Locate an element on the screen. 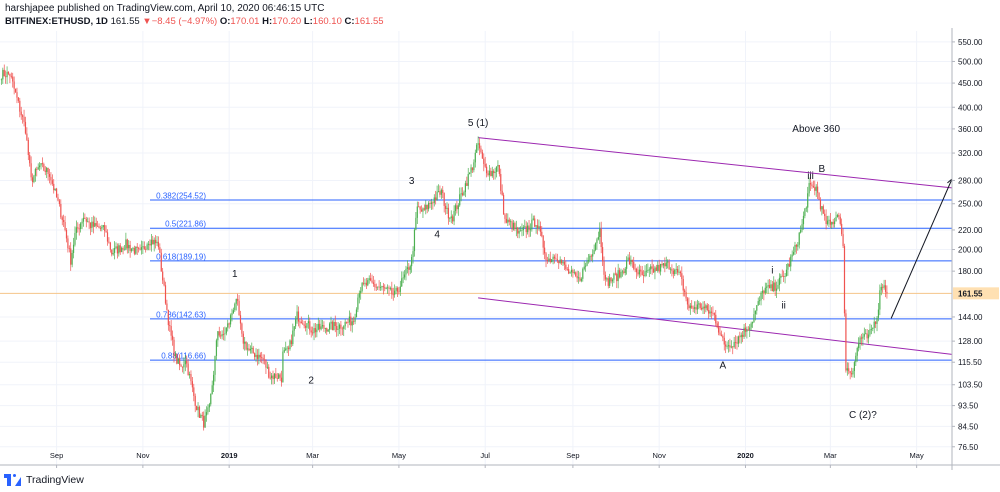 This screenshot has height=492, width=1000. wave-annotation: C (2)? is located at coordinates (863, 415).